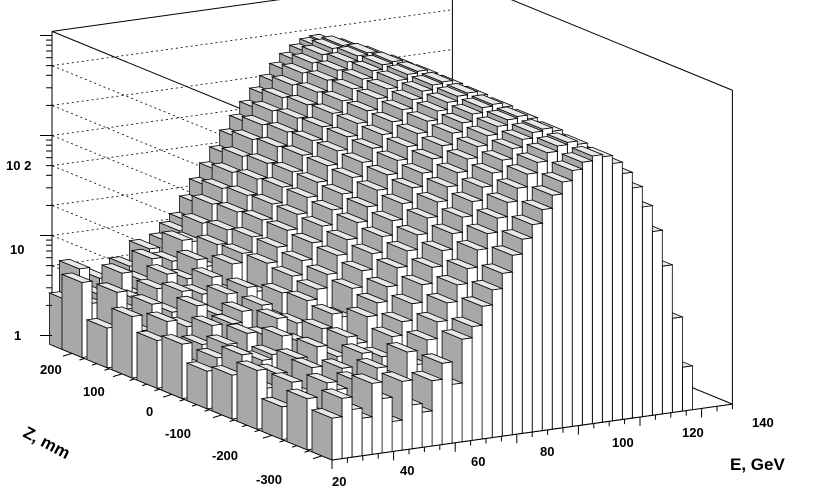 The width and height of the screenshot is (820, 496). What do you see at coordinates (178, 433) in the screenshot?
I see `y-tick-label-m100: -100` at bounding box center [178, 433].